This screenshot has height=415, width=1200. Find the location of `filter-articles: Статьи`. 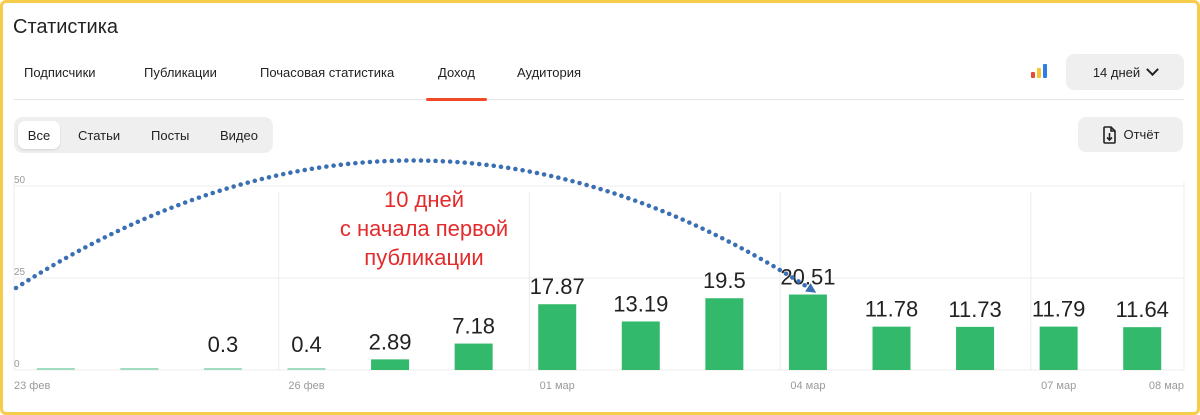

filter-articles: Статьи is located at coordinates (99, 135).